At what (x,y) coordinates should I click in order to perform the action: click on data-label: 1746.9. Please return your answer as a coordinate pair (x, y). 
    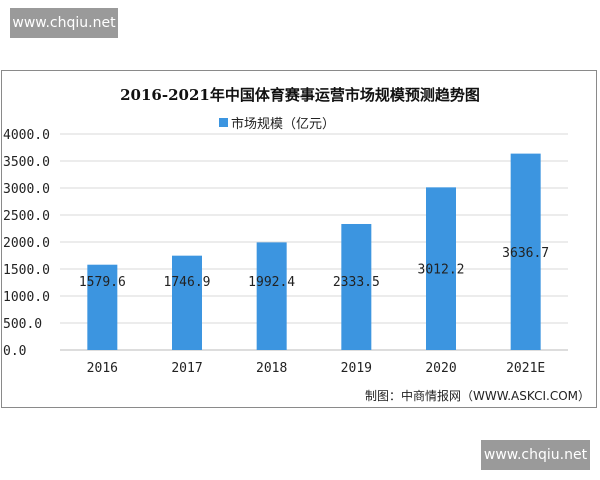
    Looking at the image, I should click on (187, 282).